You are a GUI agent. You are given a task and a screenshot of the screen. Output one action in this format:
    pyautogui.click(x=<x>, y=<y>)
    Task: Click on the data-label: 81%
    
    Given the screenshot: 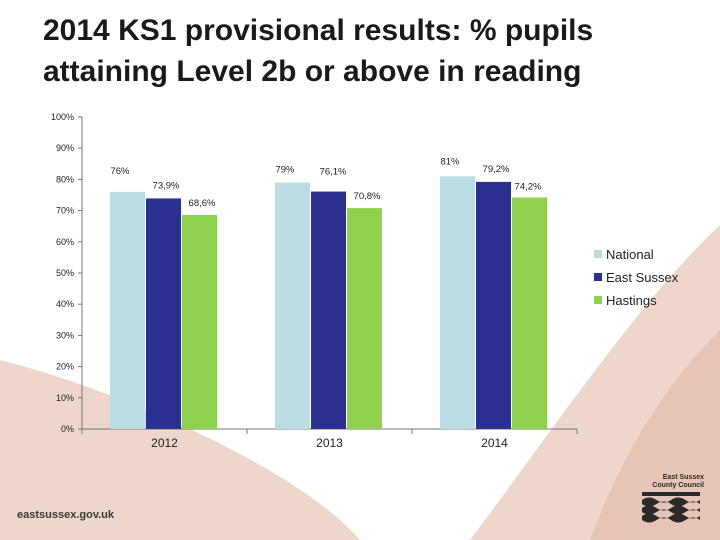 What is the action you would take?
    pyautogui.click(x=450, y=161)
    